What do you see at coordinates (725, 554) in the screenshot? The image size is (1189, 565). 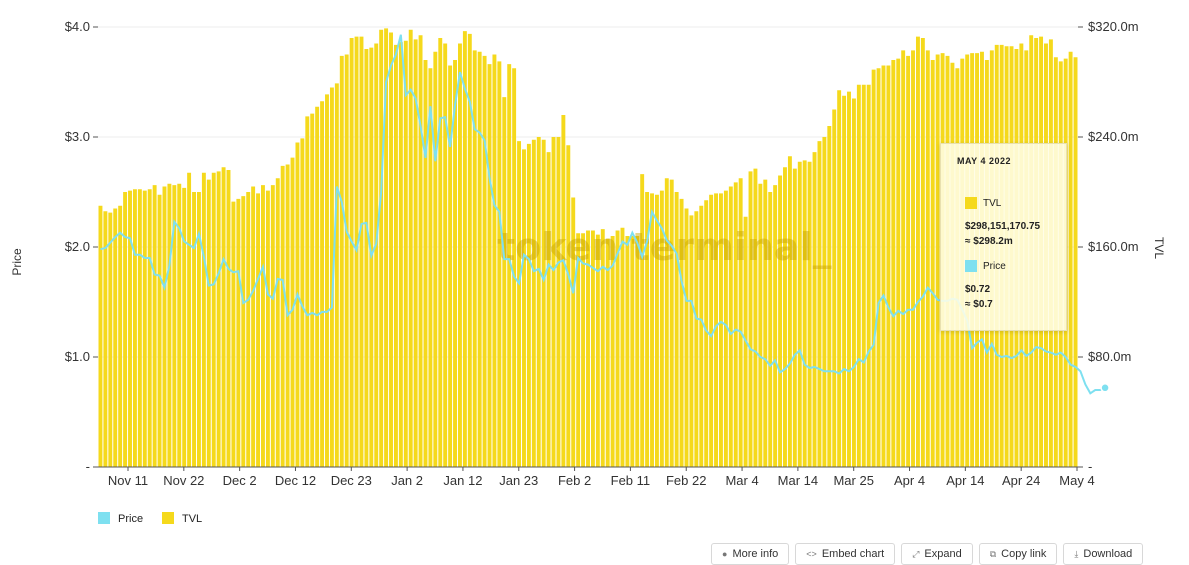 I see `info-icon: ●` at bounding box center [725, 554].